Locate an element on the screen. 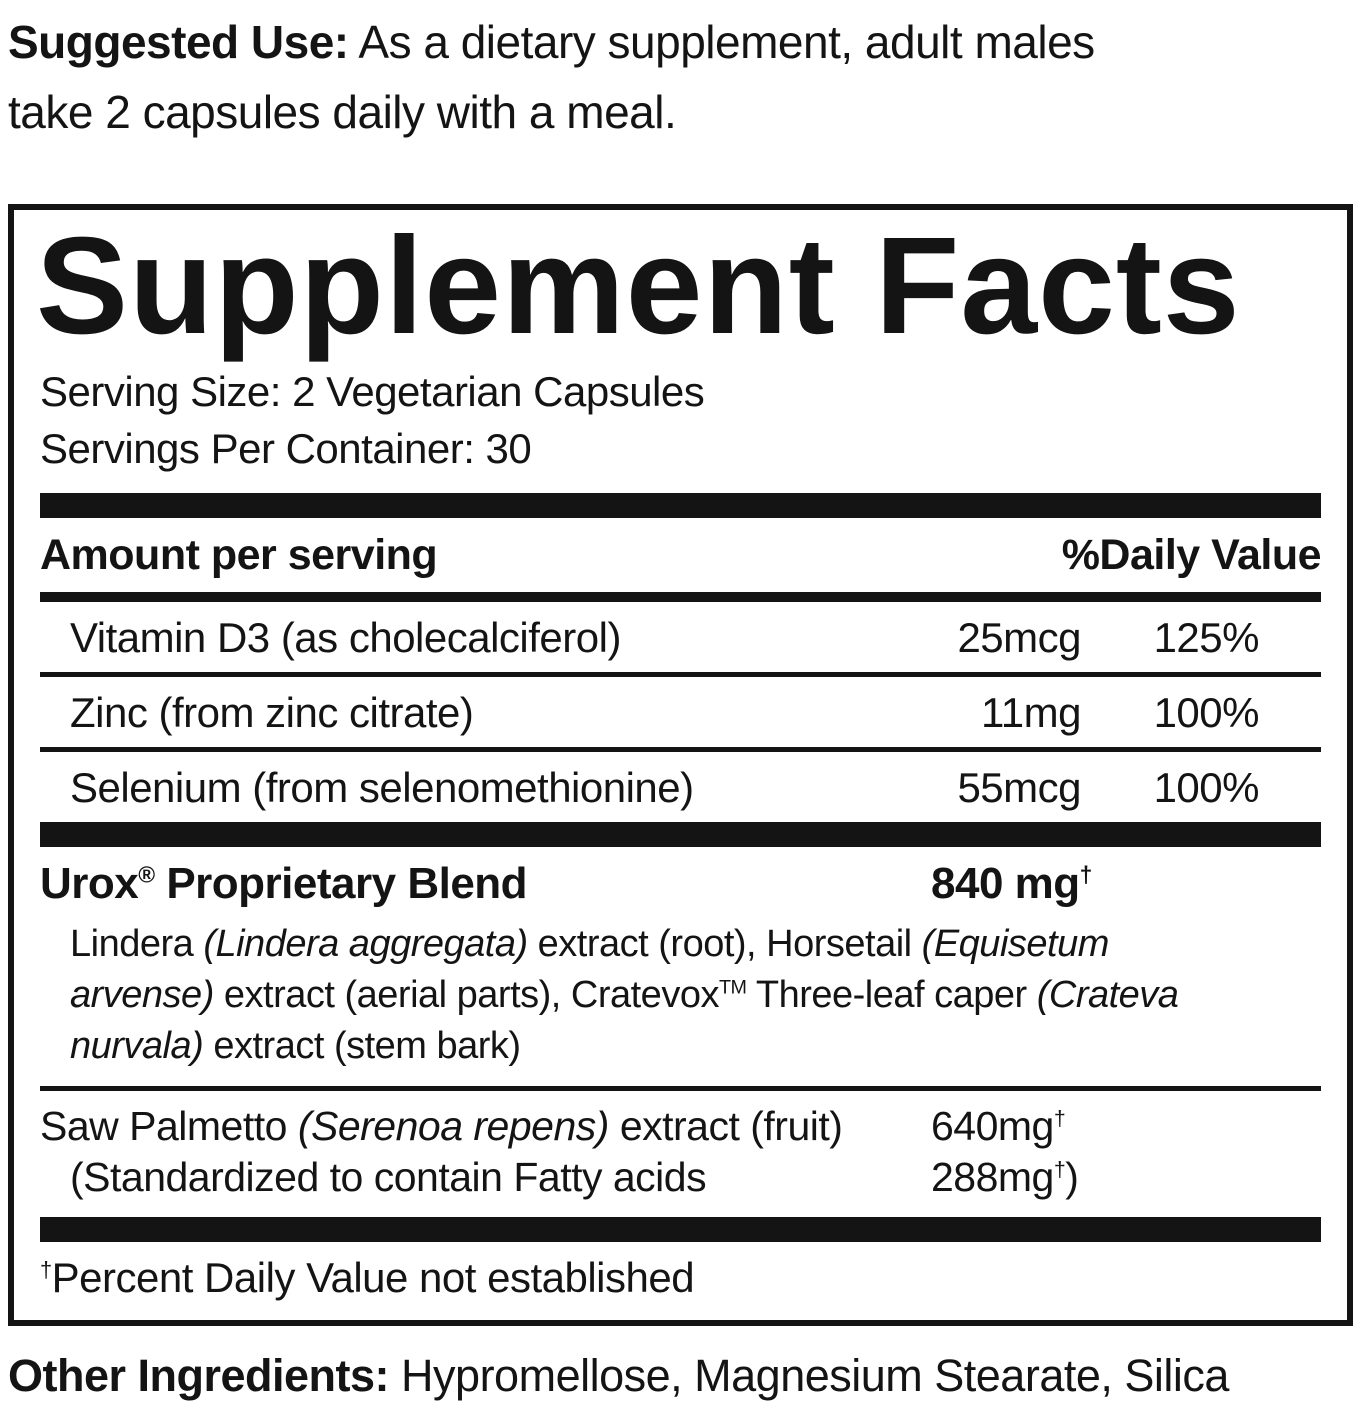 The image size is (1362, 1402). blend-desc-segment-latin: nurvala) is located at coordinates (137, 1046).